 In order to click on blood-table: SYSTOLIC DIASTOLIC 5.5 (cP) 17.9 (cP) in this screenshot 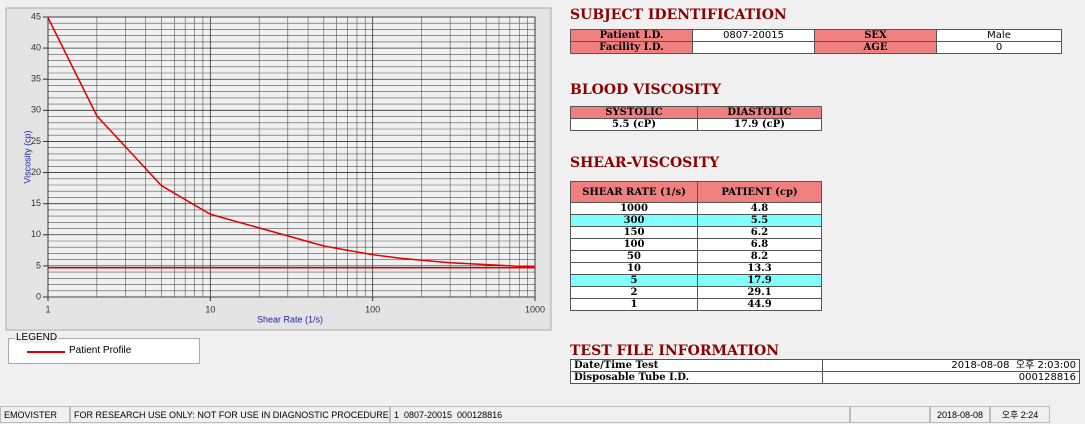, I will do `click(696, 118)`.